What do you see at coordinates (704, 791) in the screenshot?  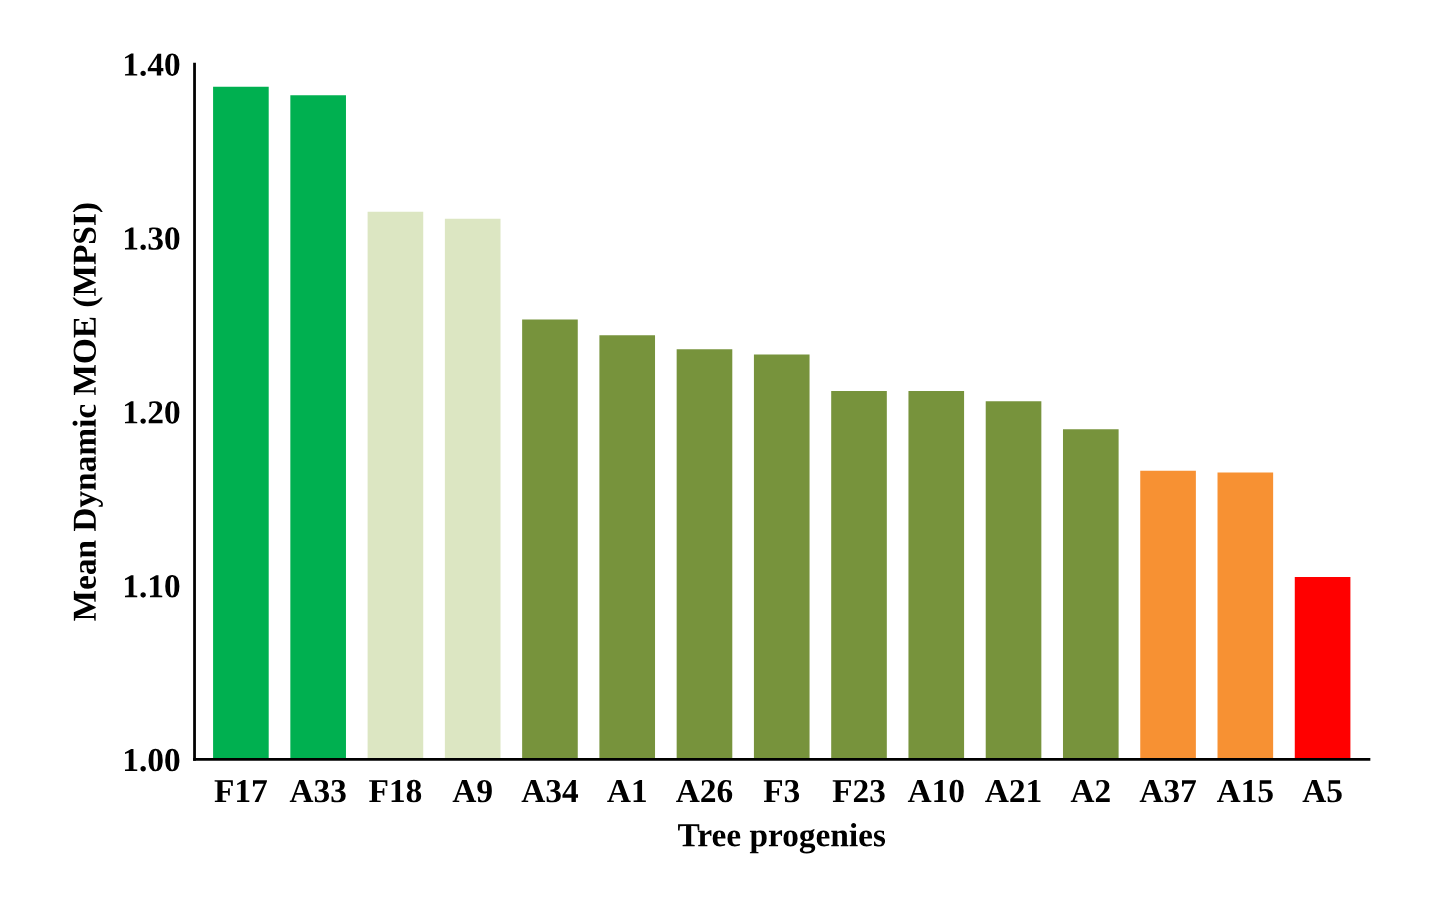 I see `x-tick-label: A26` at bounding box center [704, 791].